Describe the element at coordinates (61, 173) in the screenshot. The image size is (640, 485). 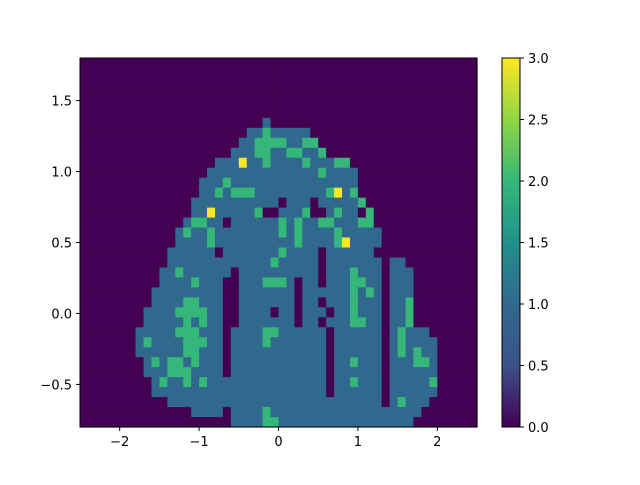
I see `y-tick-label: 1.0` at that location.